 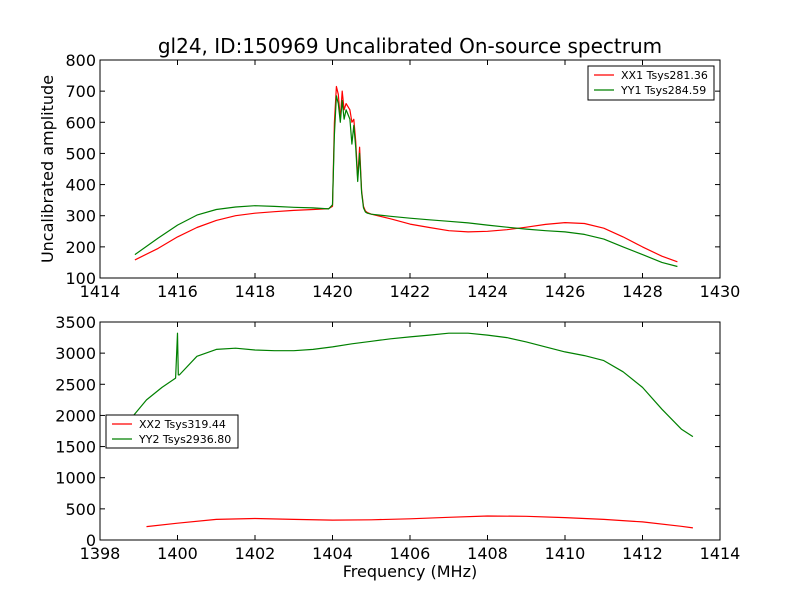 I want to click on x-tick-label: 1428, so click(x=642, y=291).